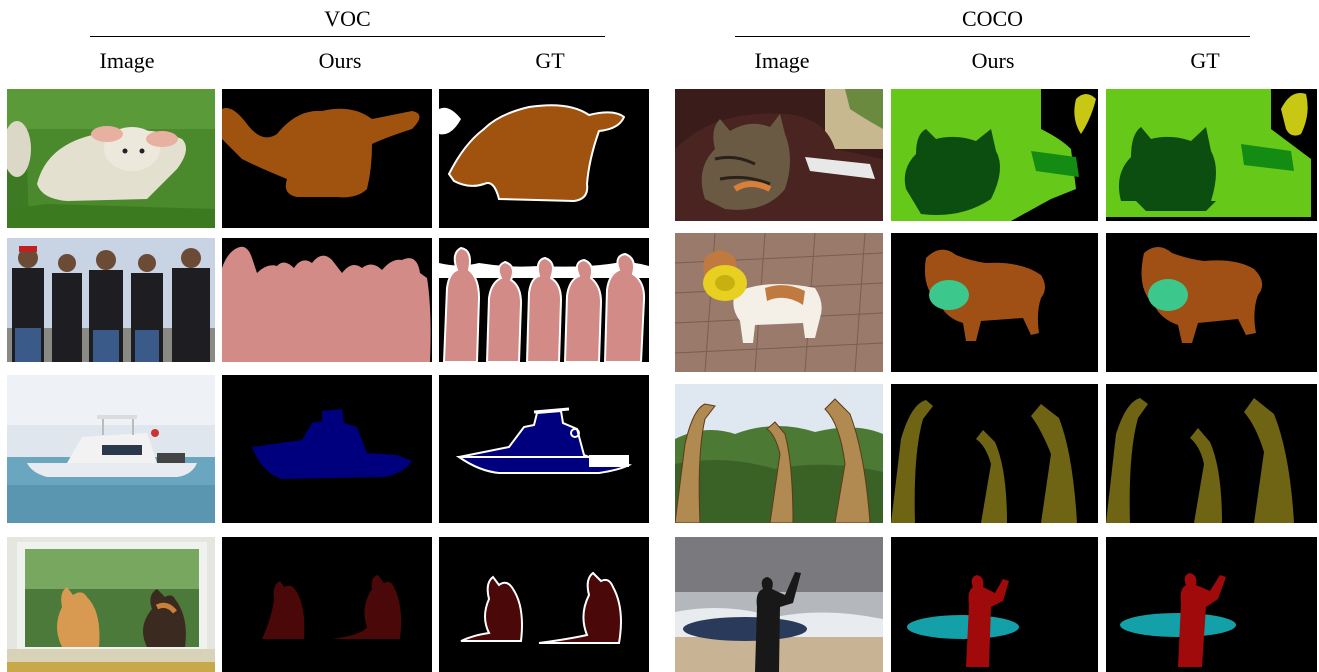 The width and height of the screenshot is (1319, 672). What do you see at coordinates (111, 300) in the screenshot?
I see `voc-people-image` at bounding box center [111, 300].